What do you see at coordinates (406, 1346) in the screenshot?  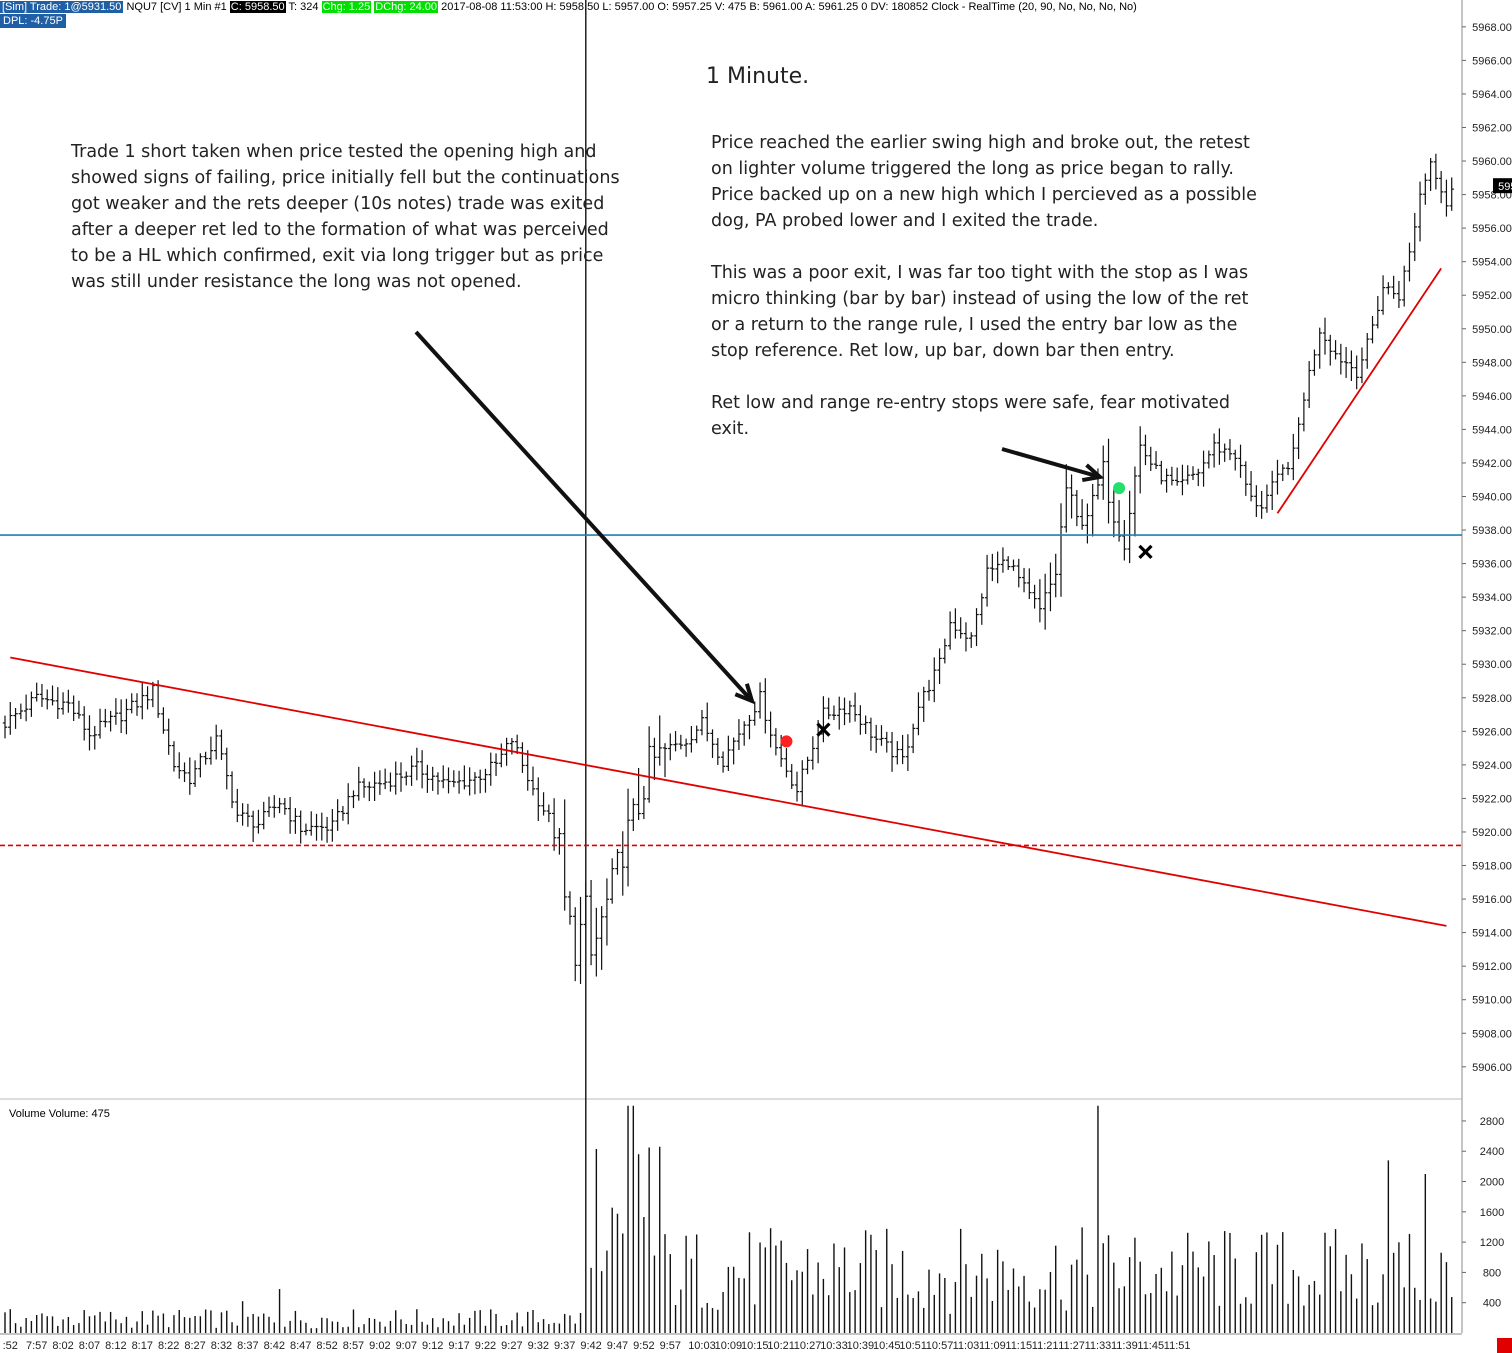 I see `time-tick-label: 9:07` at bounding box center [406, 1346].